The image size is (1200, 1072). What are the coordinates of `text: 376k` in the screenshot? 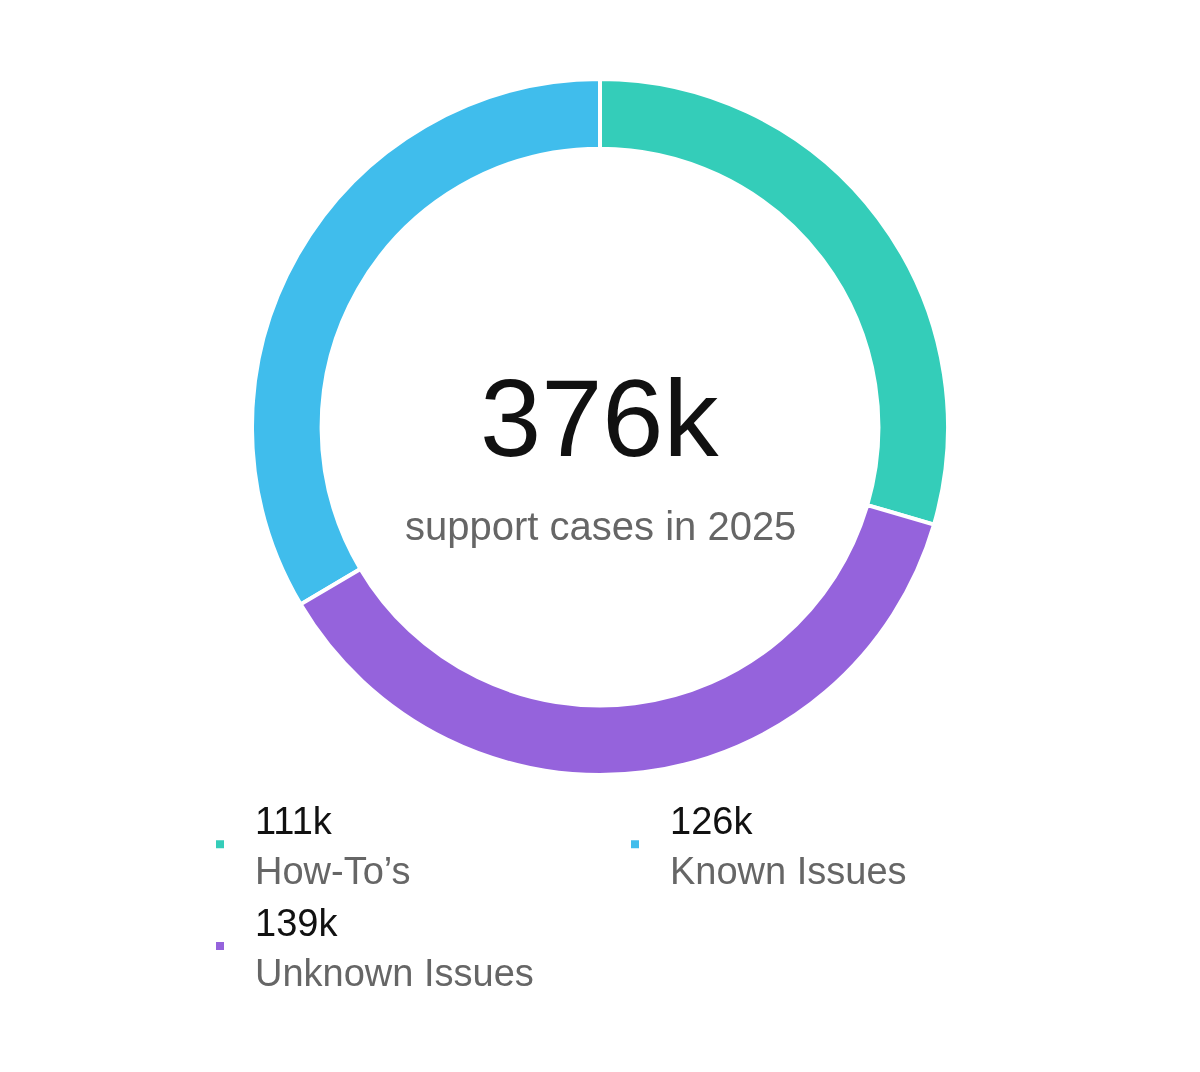 It's located at (600, 417).